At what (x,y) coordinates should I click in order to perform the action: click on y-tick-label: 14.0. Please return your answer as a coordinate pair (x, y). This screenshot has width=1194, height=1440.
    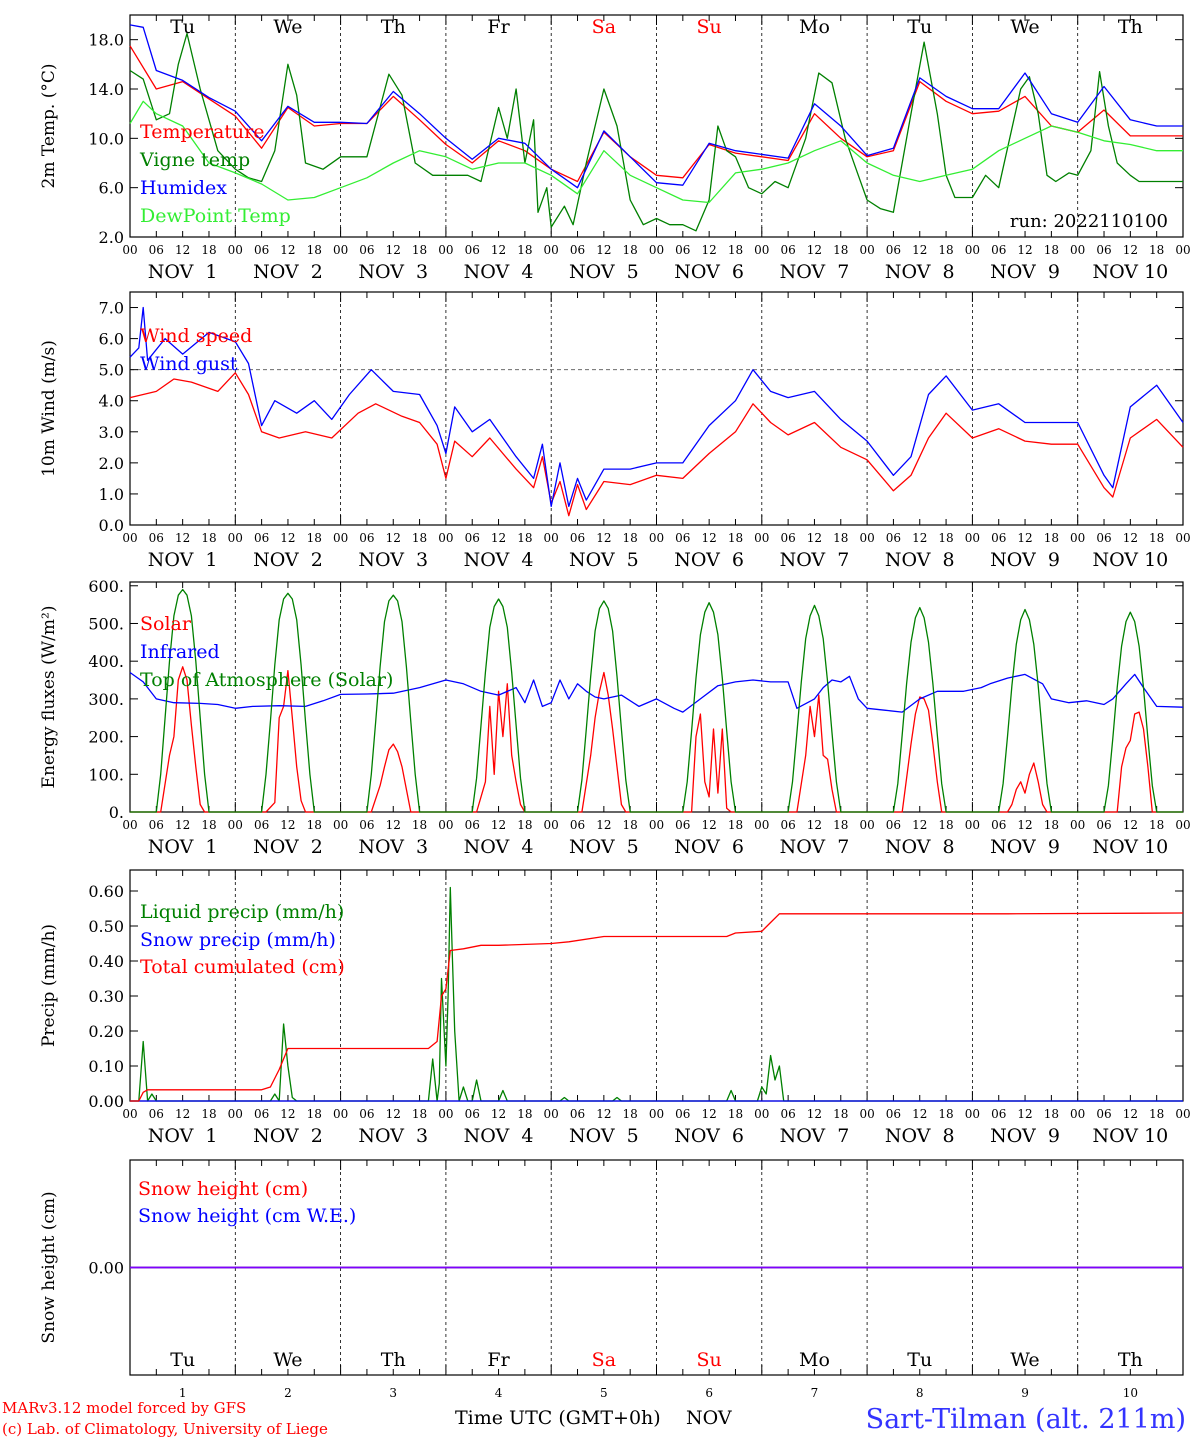
    Looking at the image, I should click on (106, 89).